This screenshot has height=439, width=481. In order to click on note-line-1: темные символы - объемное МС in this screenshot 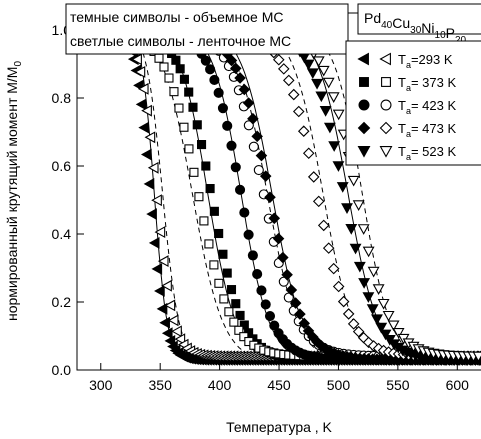, I will do `click(176, 17)`.